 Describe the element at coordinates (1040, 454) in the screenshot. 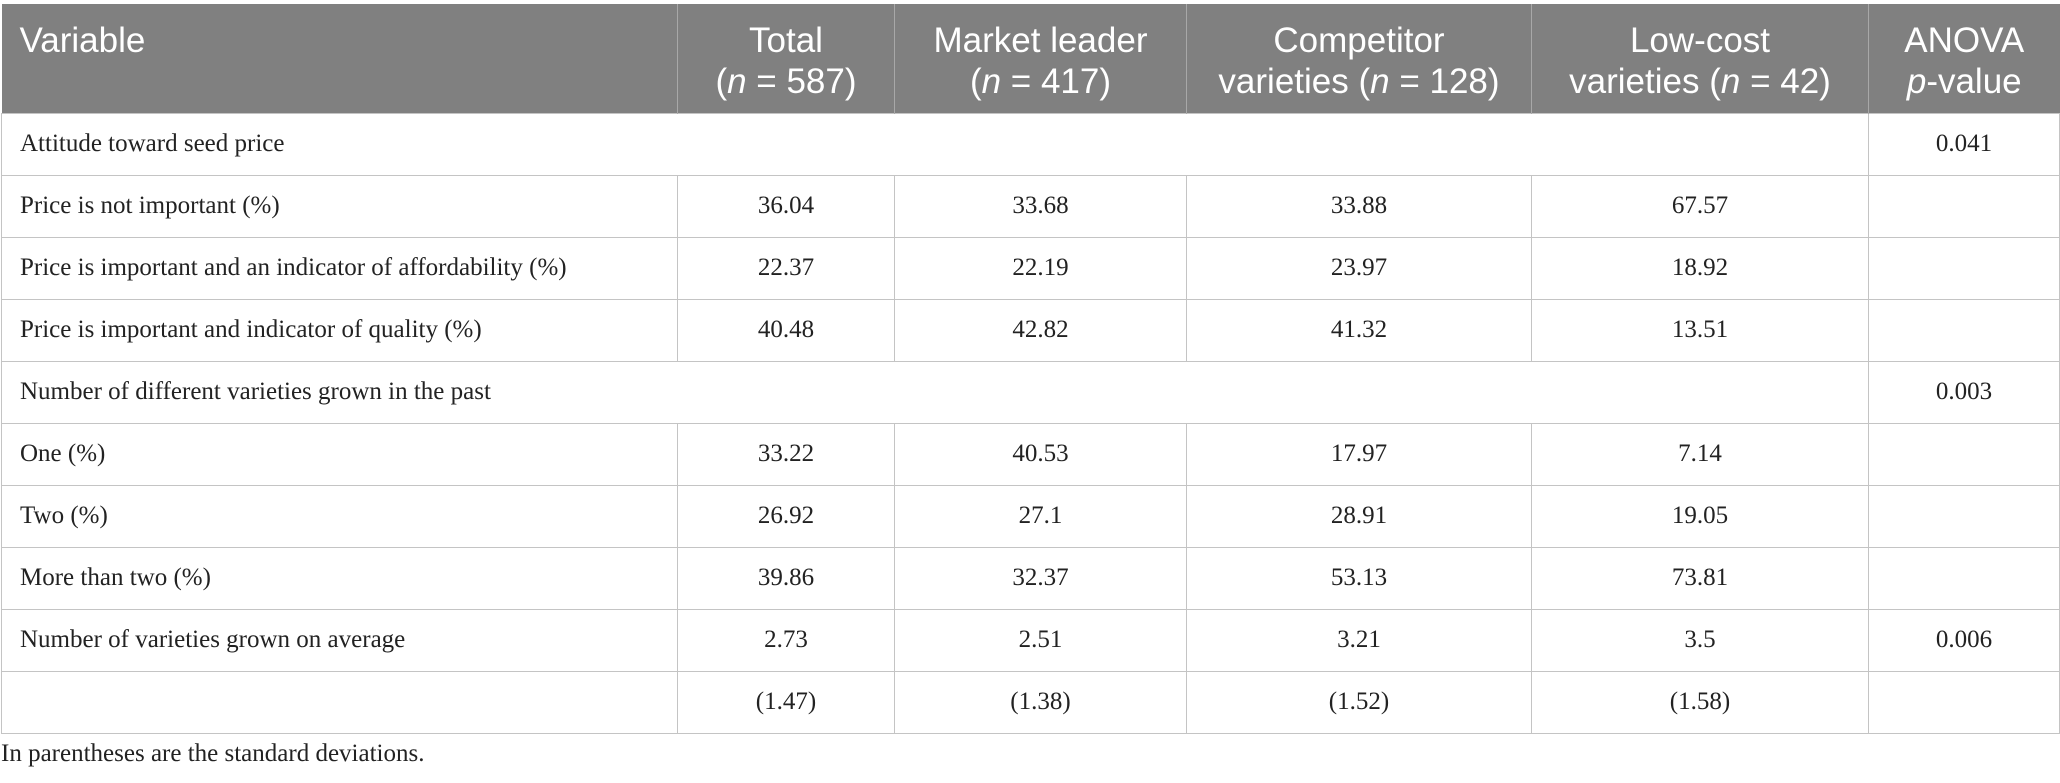

I see `market-leader-cell: 40.53` at that location.